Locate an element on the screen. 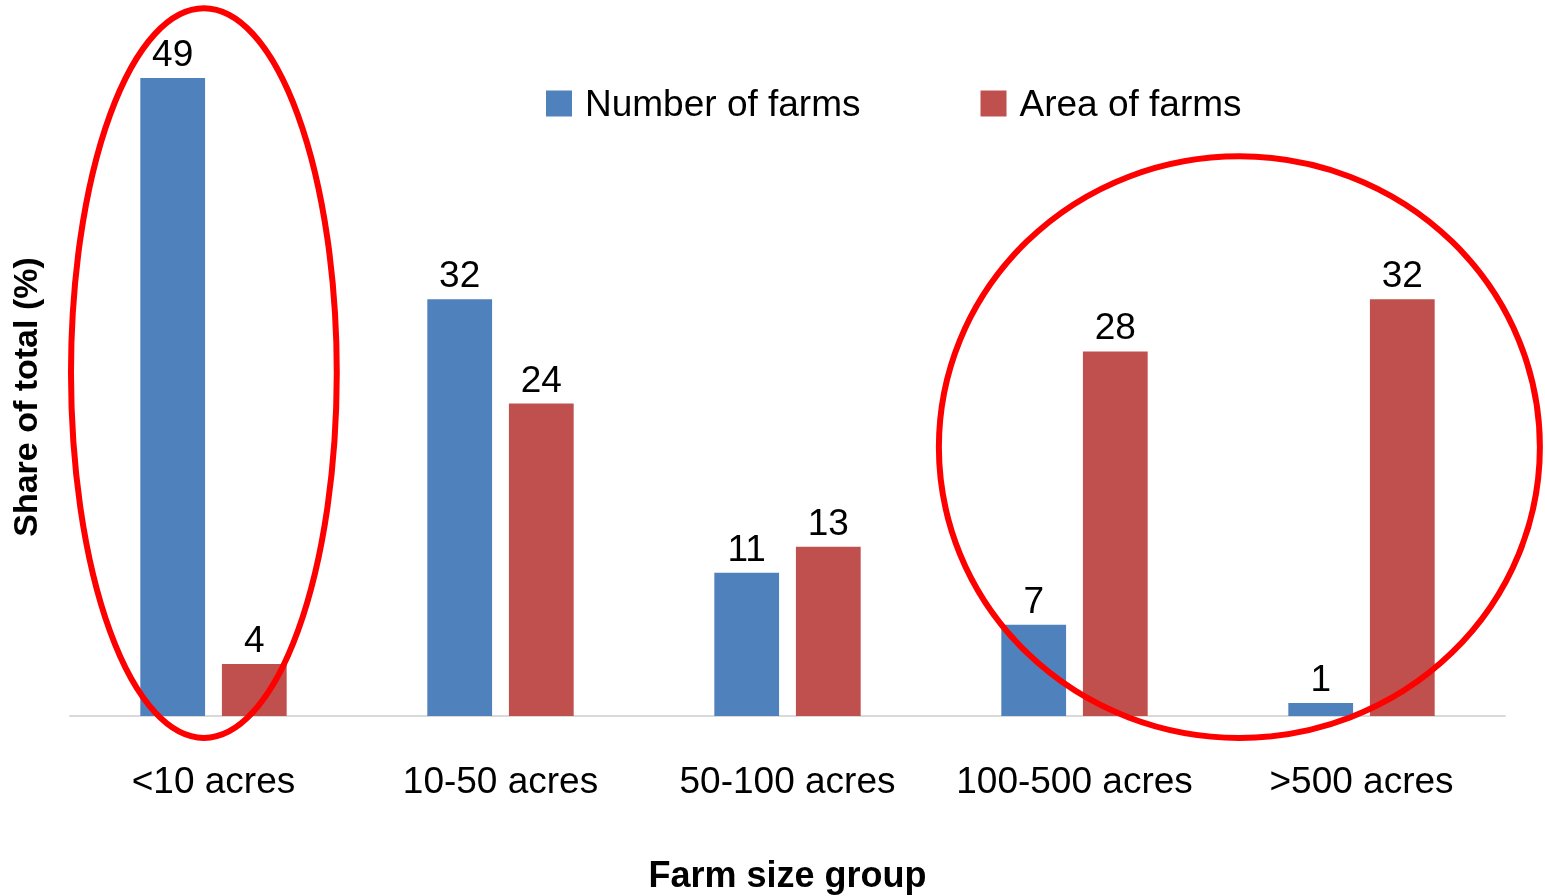 This screenshot has width=1545, height=896. x-tick-label: 10-50 acres is located at coordinates (500, 780).